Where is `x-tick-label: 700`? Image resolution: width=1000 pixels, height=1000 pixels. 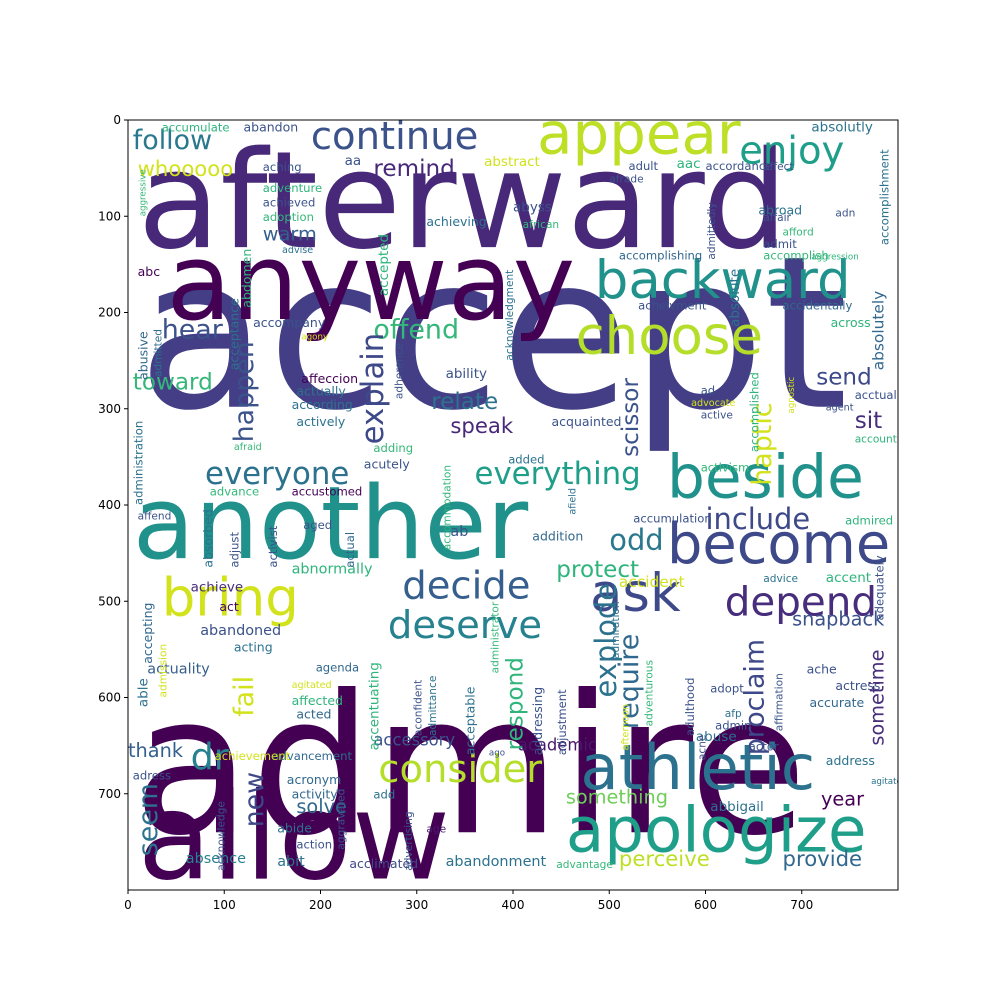
x-tick-label: 700 is located at coordinates (801, 905).